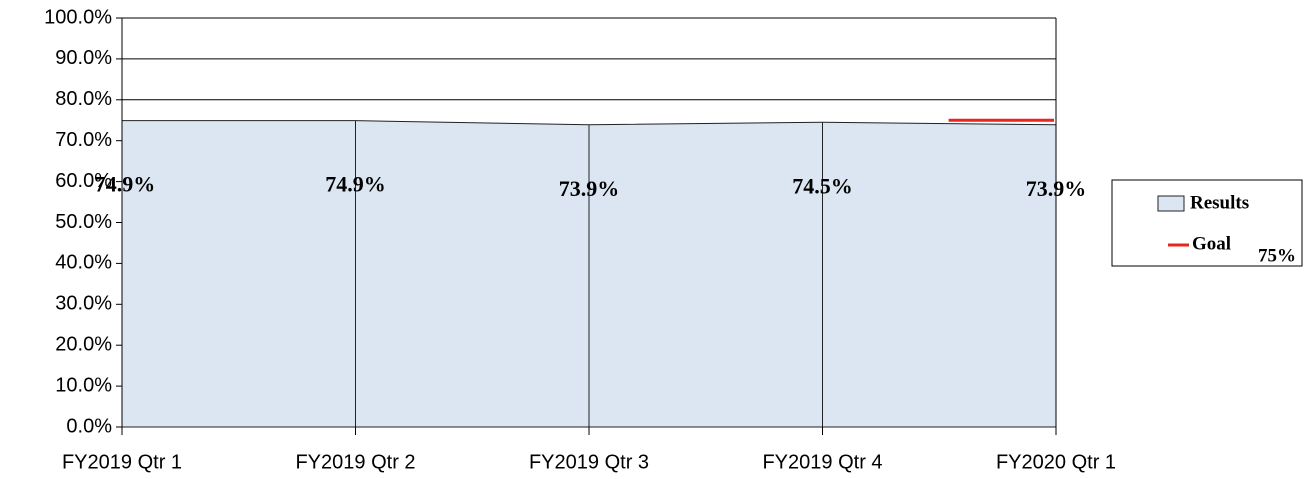 The height and width of the screenshot is (479, 1307). What do you see at coordinates (1056, 462) in the screenshot?
I see `x-tick-label: FY2020 Qtr 1` at bounding box center [1056, 462].